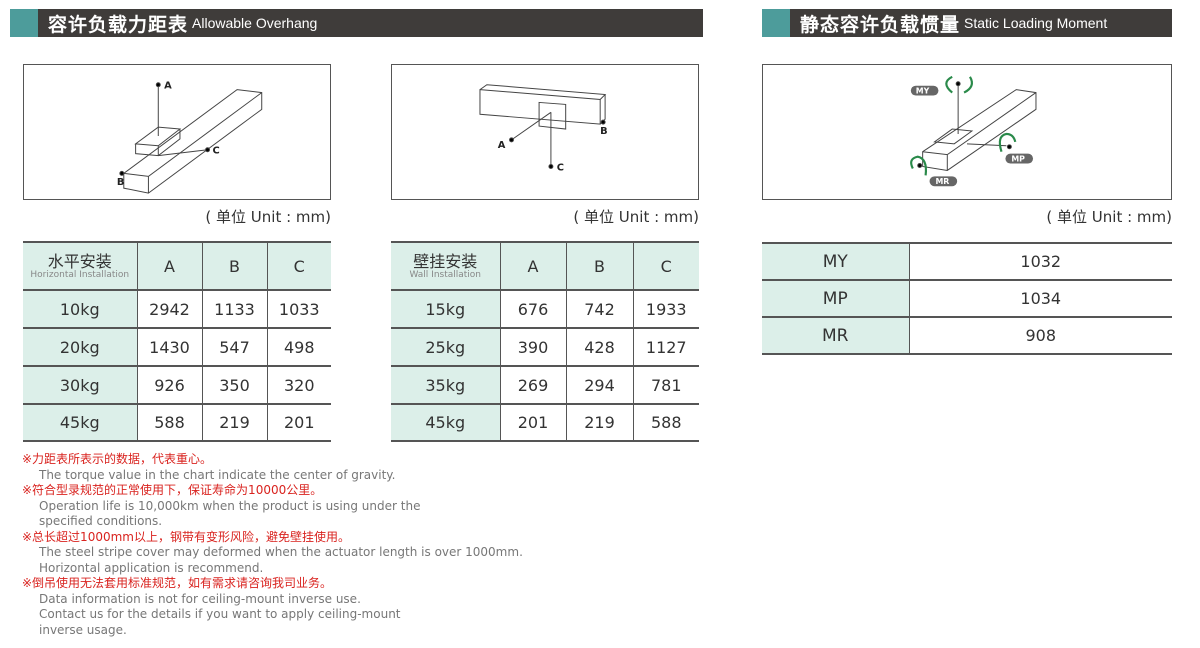  What do you see at coordinates (79, 261) in the screenshot?
I see `header-zh: 水平安装` at bounding box center [79, 261].